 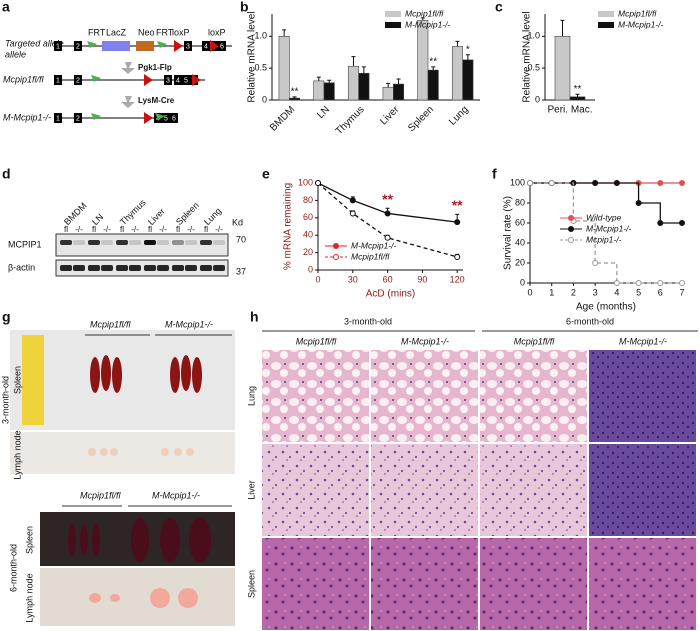 I want to click on exon-number: 3, so click(x=188, y=46).